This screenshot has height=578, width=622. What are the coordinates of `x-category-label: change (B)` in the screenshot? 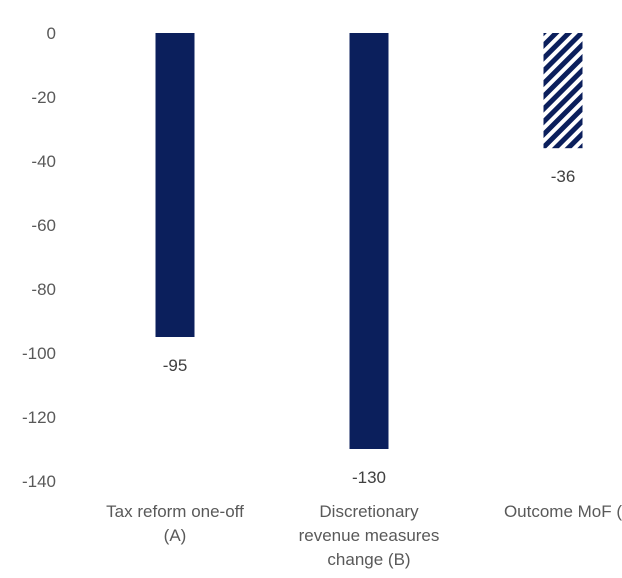 It's located at (368, 559).